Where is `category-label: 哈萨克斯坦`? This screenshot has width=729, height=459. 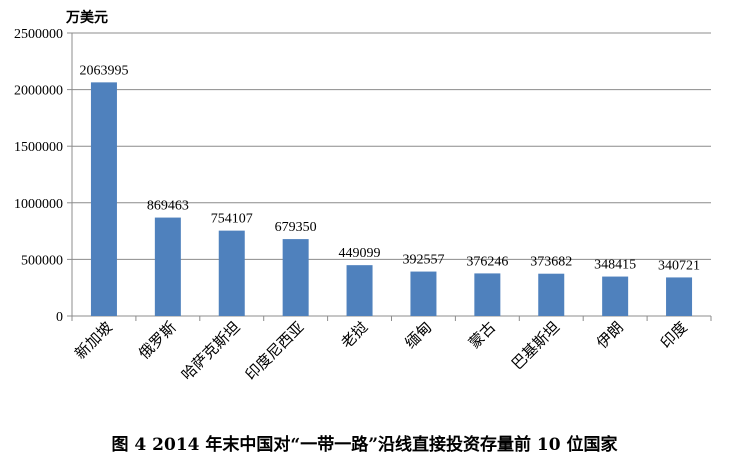
category-label: 哈萨克斯坦 is located at coordinates (211, 351).